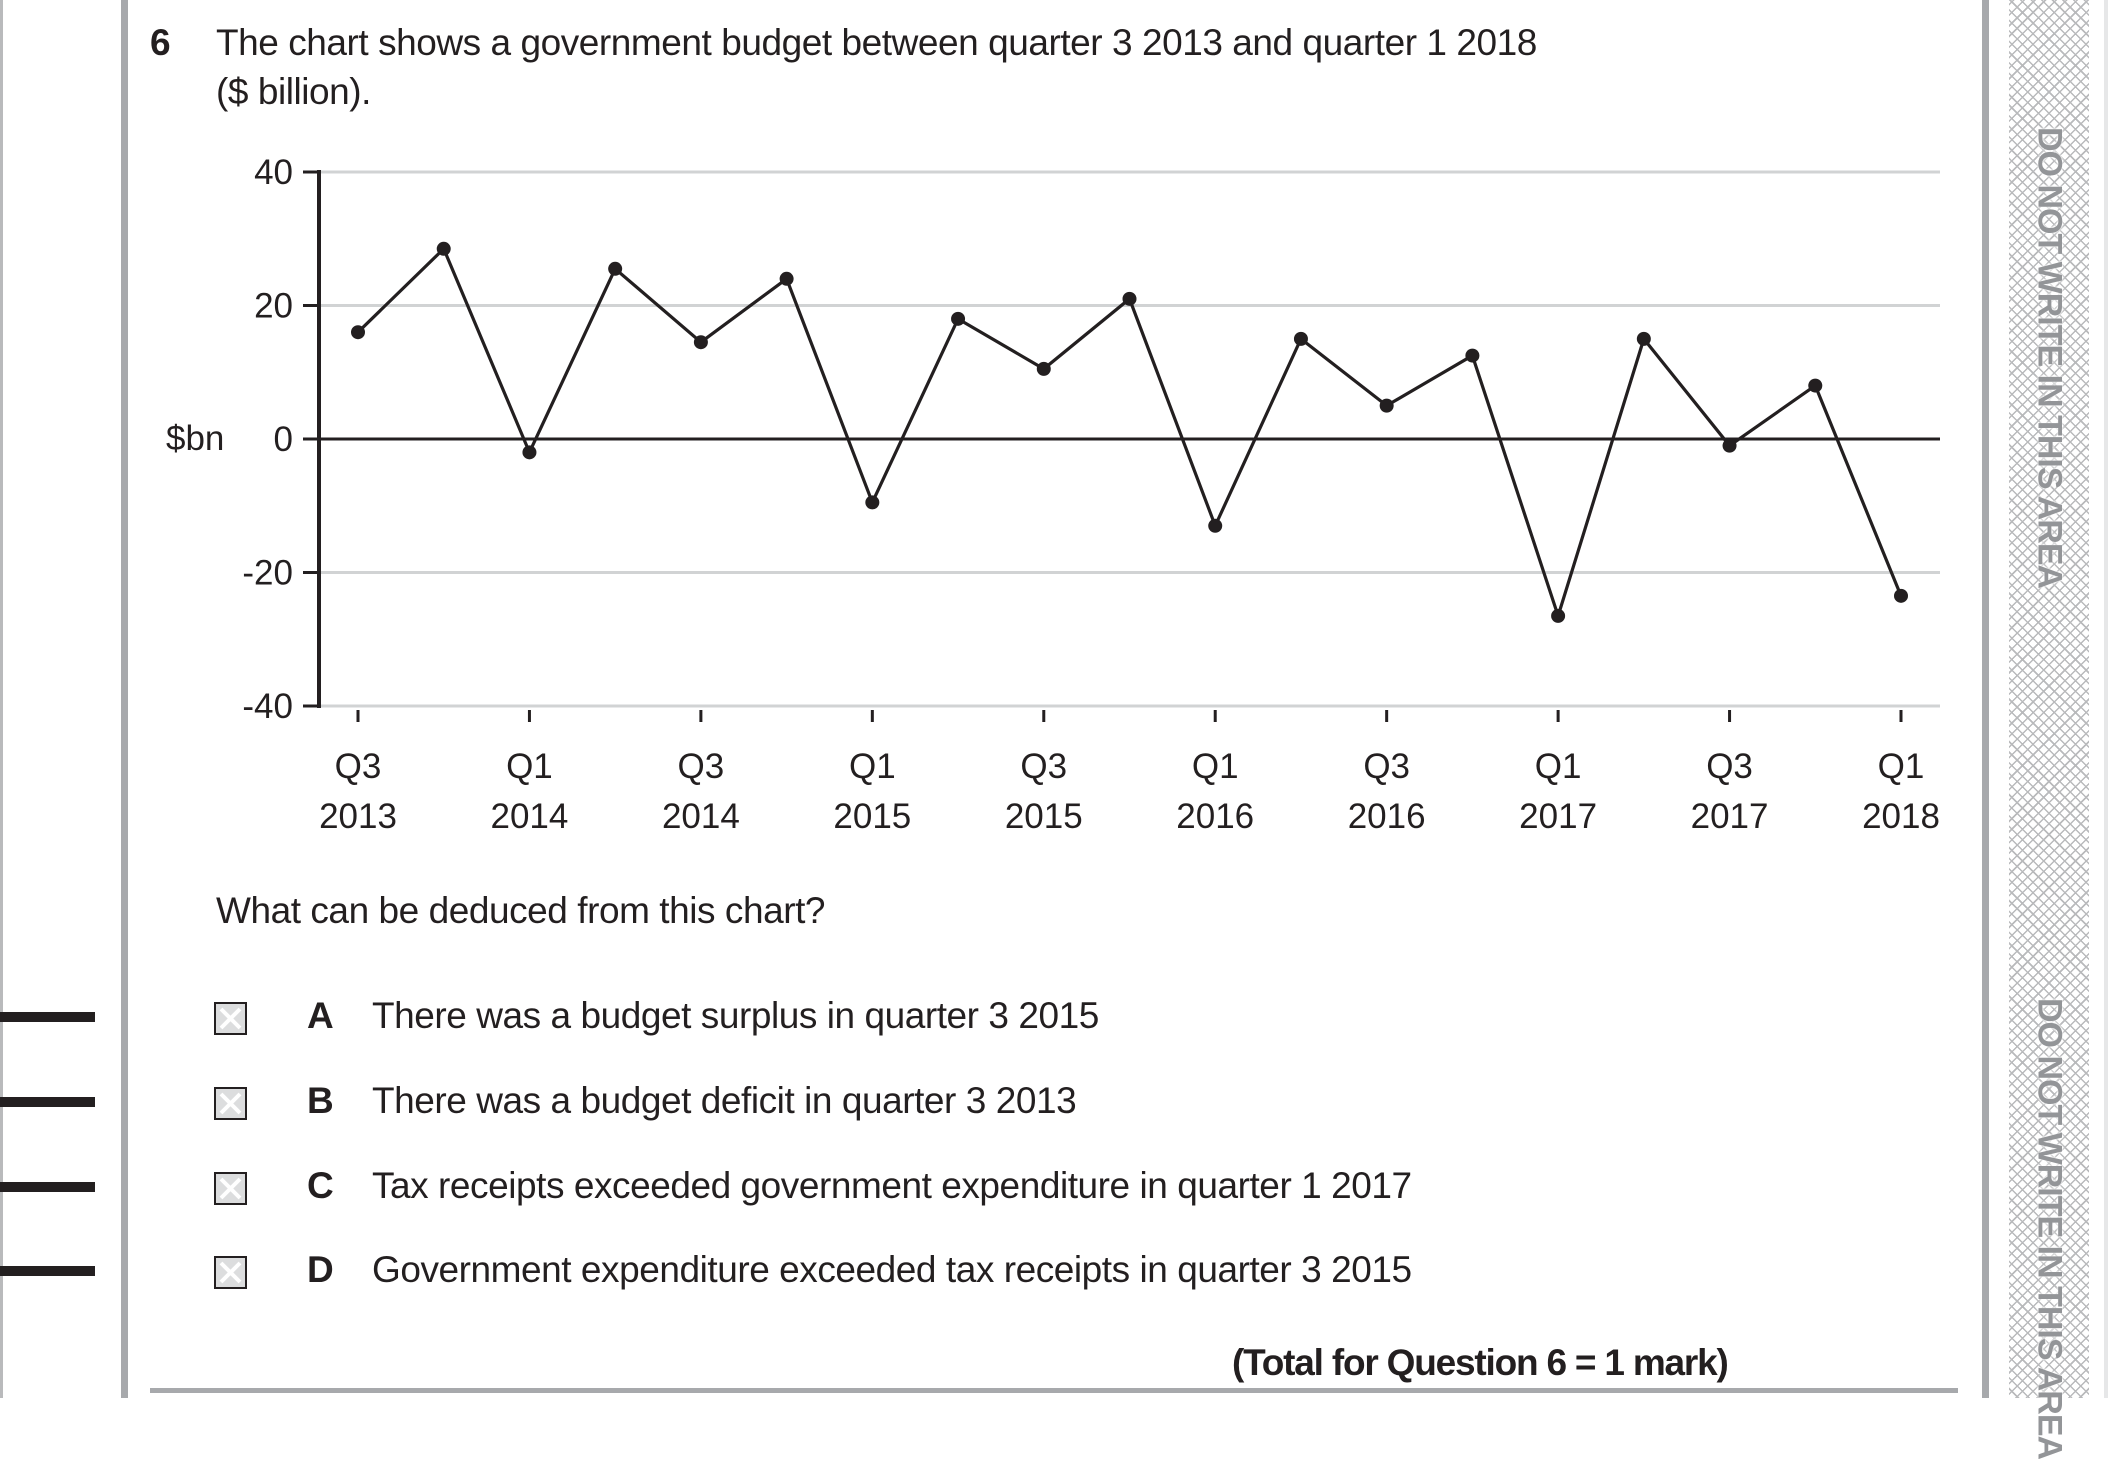 The height and width of the screenshot is (1459, 2108). Describe the element at coordinates (2049, 1228) in the screenshot. I see `do-not-write-warning: DO NOT WRITE IN THIS AREA` at that location.